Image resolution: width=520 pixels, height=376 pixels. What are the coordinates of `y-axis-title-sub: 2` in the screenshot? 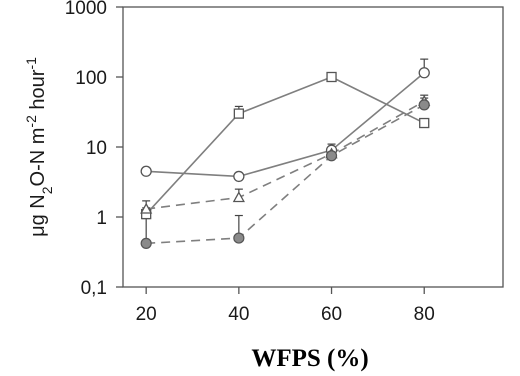 It's located at (47, 190).